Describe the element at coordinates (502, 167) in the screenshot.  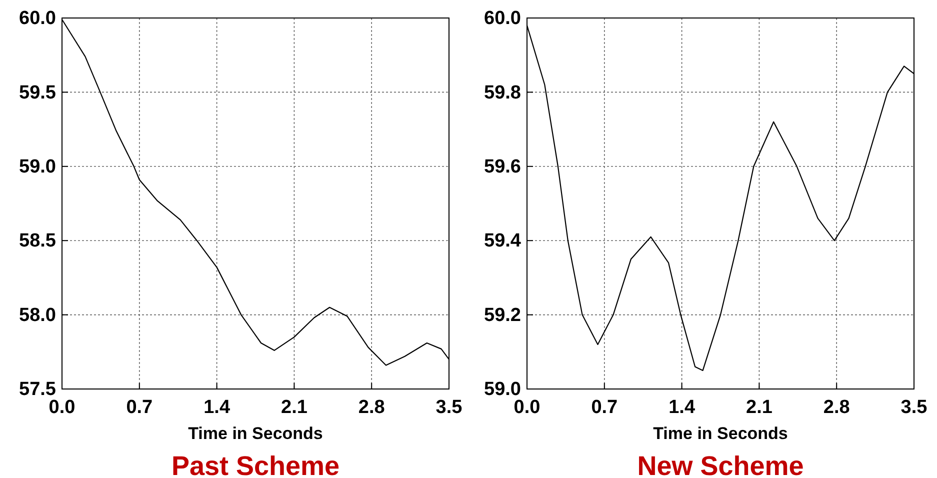
I see `y-tick-label: 59.6` at that location.